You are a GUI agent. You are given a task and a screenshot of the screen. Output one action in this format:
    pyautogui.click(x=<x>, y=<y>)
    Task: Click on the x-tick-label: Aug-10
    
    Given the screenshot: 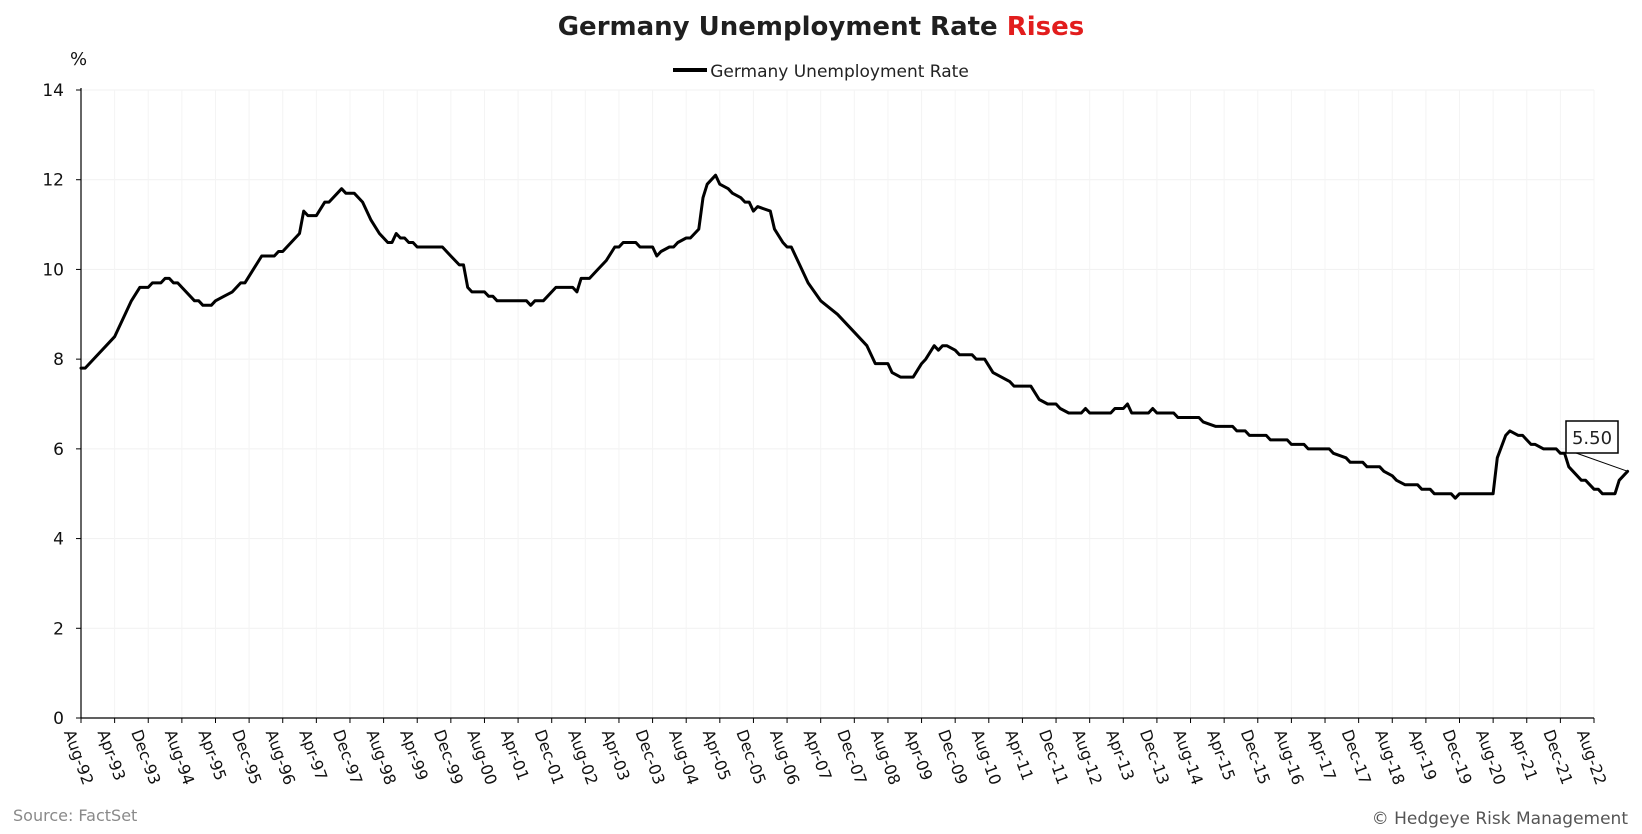 What is the action you would take?
    pyautogui.click(x=986, y=757)
    